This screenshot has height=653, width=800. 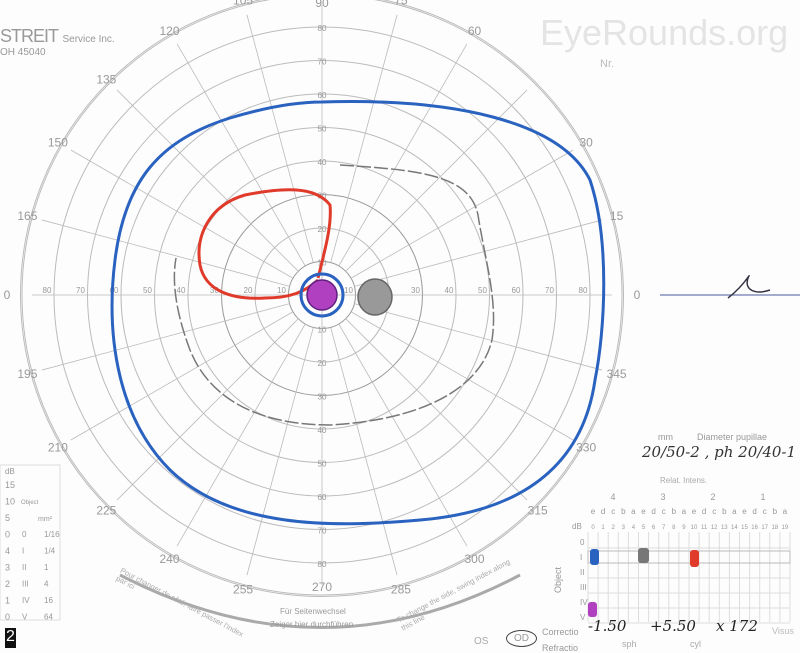 What do you see at coordinates (7, 584) in the screenshot?
I see `legend-db: 2` at bounding box center [7, 584].